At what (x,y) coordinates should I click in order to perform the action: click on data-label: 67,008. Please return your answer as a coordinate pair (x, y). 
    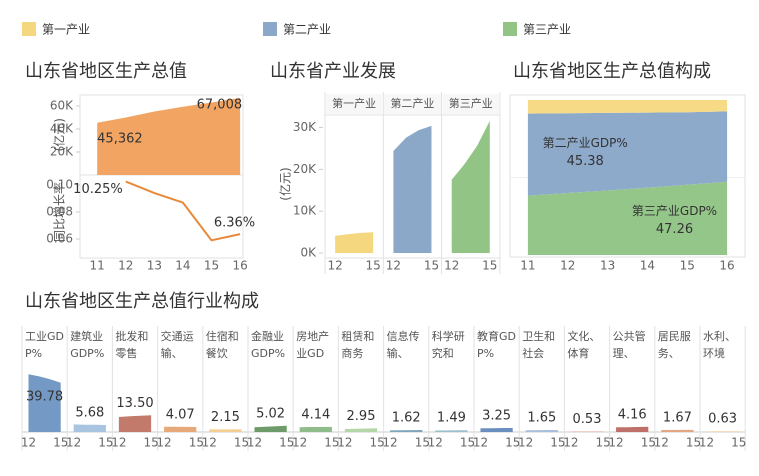
    Looking at the image, I should click on (220, 104).